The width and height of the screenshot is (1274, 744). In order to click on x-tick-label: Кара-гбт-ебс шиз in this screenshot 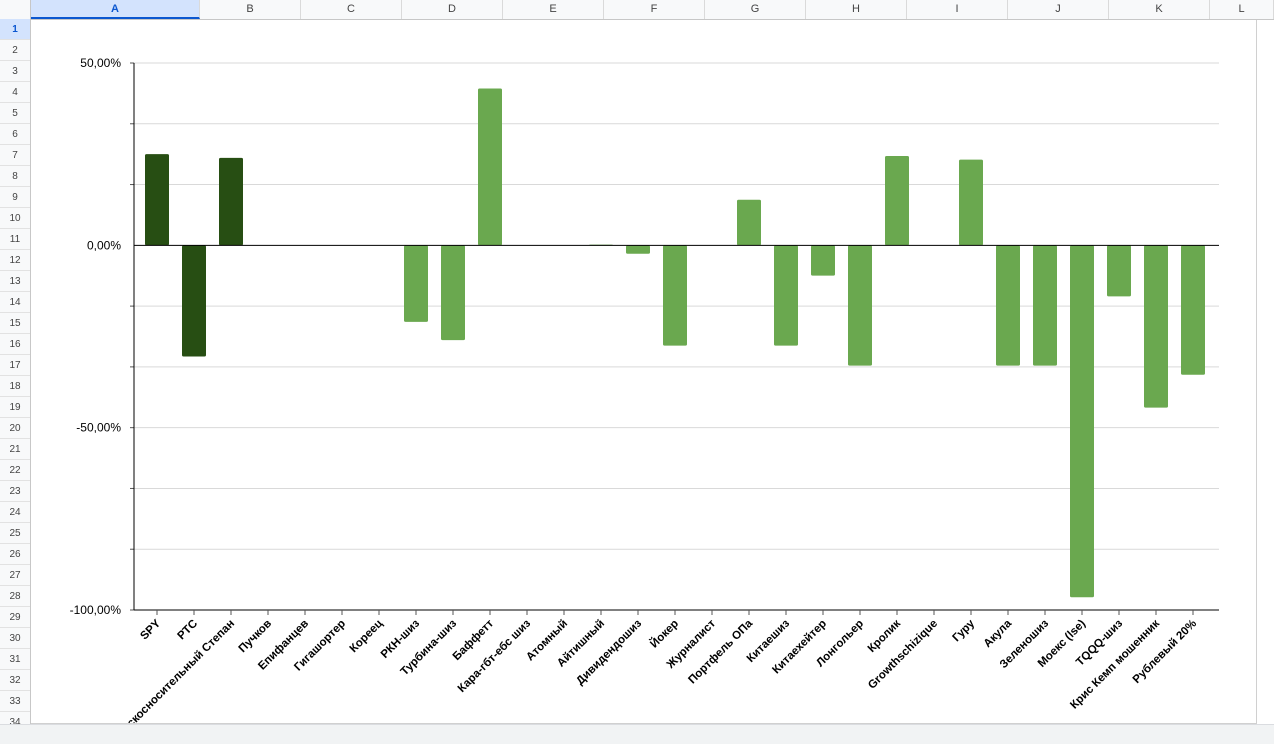, I will do `click(494, 655)`.